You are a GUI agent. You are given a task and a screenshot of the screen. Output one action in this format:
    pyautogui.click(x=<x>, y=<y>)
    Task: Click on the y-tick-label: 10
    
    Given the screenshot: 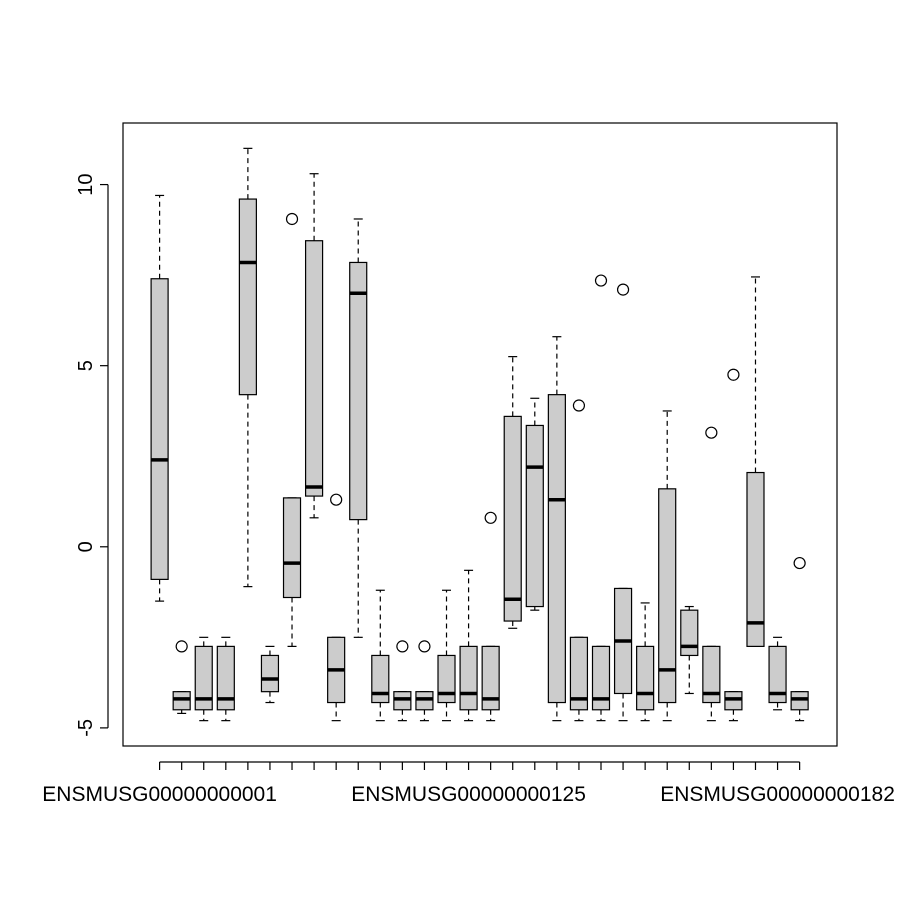 What is the action you would take?
    pyautogui.click(x=86, y=184)
    